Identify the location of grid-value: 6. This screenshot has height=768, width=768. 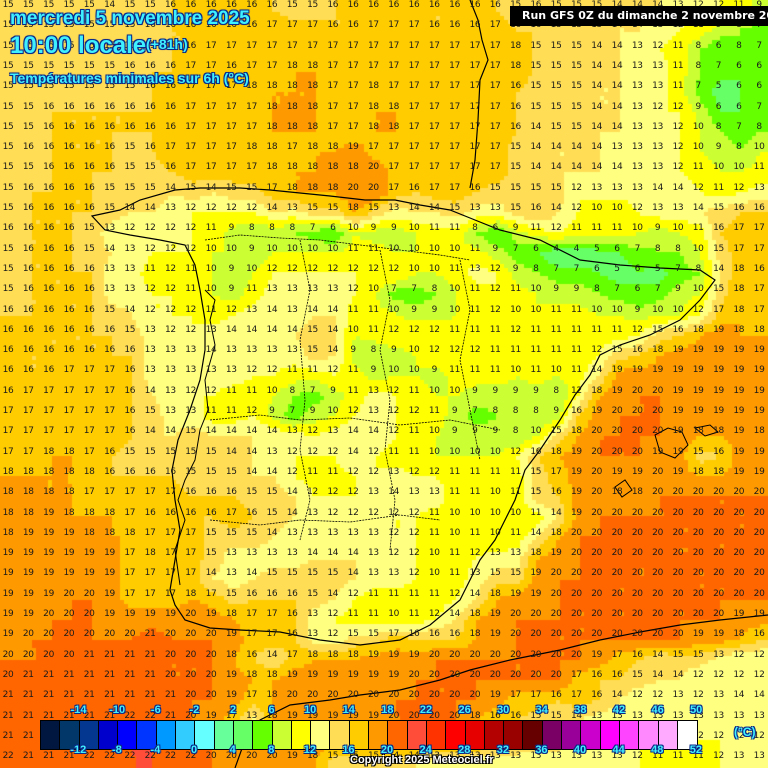
(637, 268).